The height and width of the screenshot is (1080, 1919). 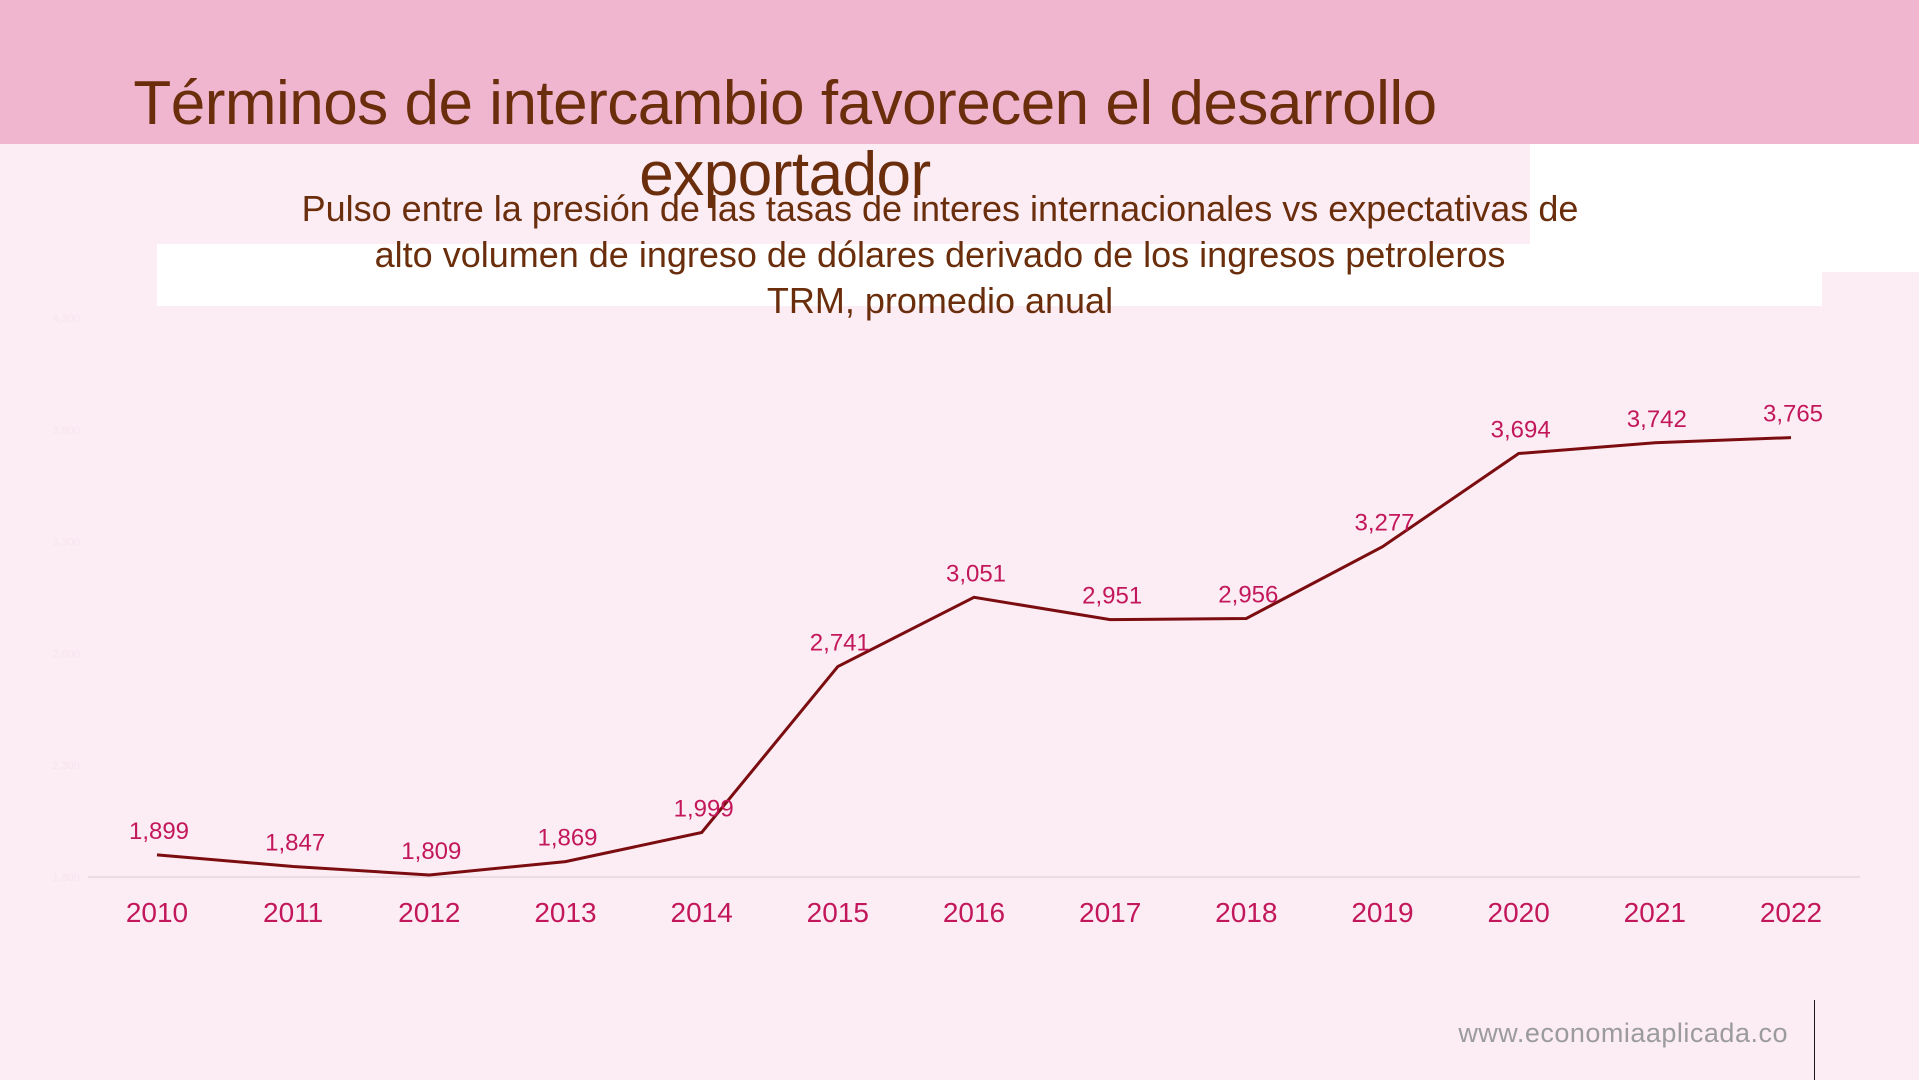 I want to click on y-tick-label: 1,800, so click(x=66, y=878).